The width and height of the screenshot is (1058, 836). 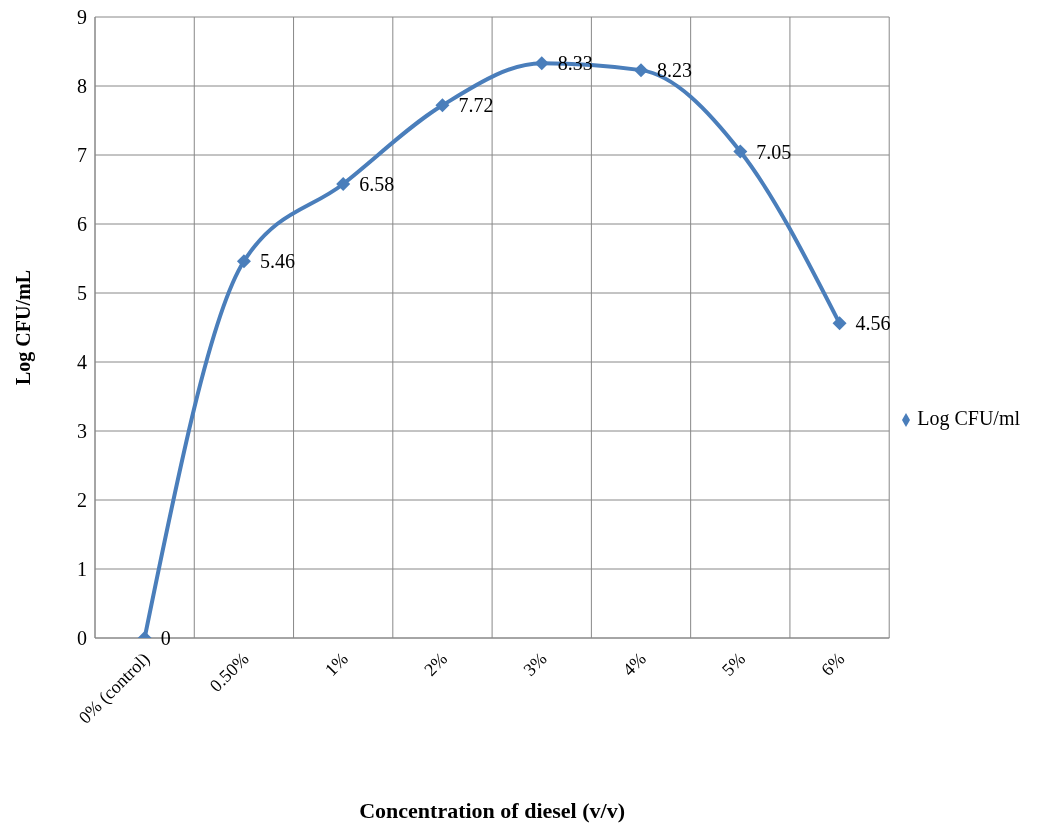 I want to click on y-tick-label: 6, so click(x=82, y=224).